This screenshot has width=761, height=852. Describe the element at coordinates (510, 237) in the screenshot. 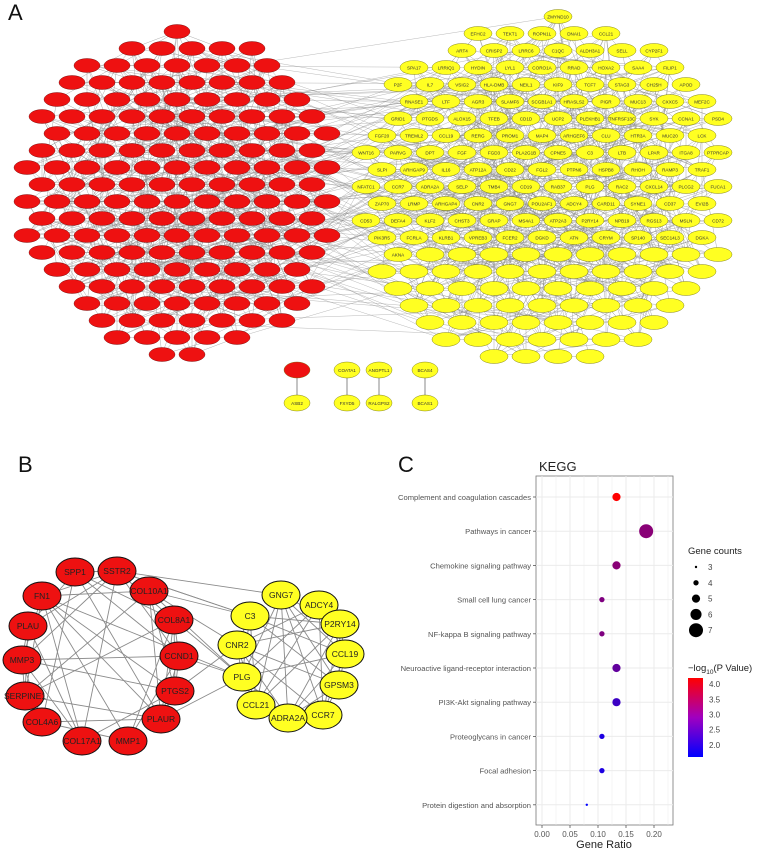

I see `gene-label: FCER2` at that location.